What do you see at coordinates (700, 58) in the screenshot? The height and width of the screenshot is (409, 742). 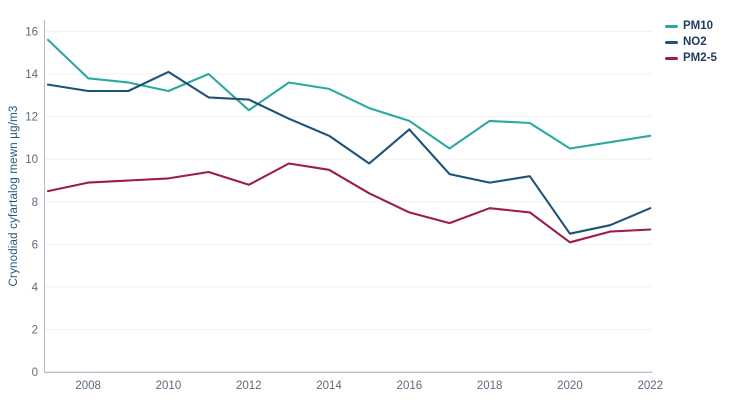 I see `legend-item-label: PM2-5` at bounding box center [700, 58].